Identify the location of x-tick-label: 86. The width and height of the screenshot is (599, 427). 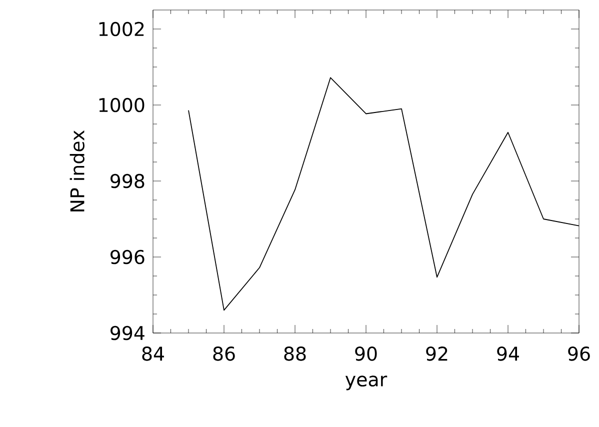
(224, 353).